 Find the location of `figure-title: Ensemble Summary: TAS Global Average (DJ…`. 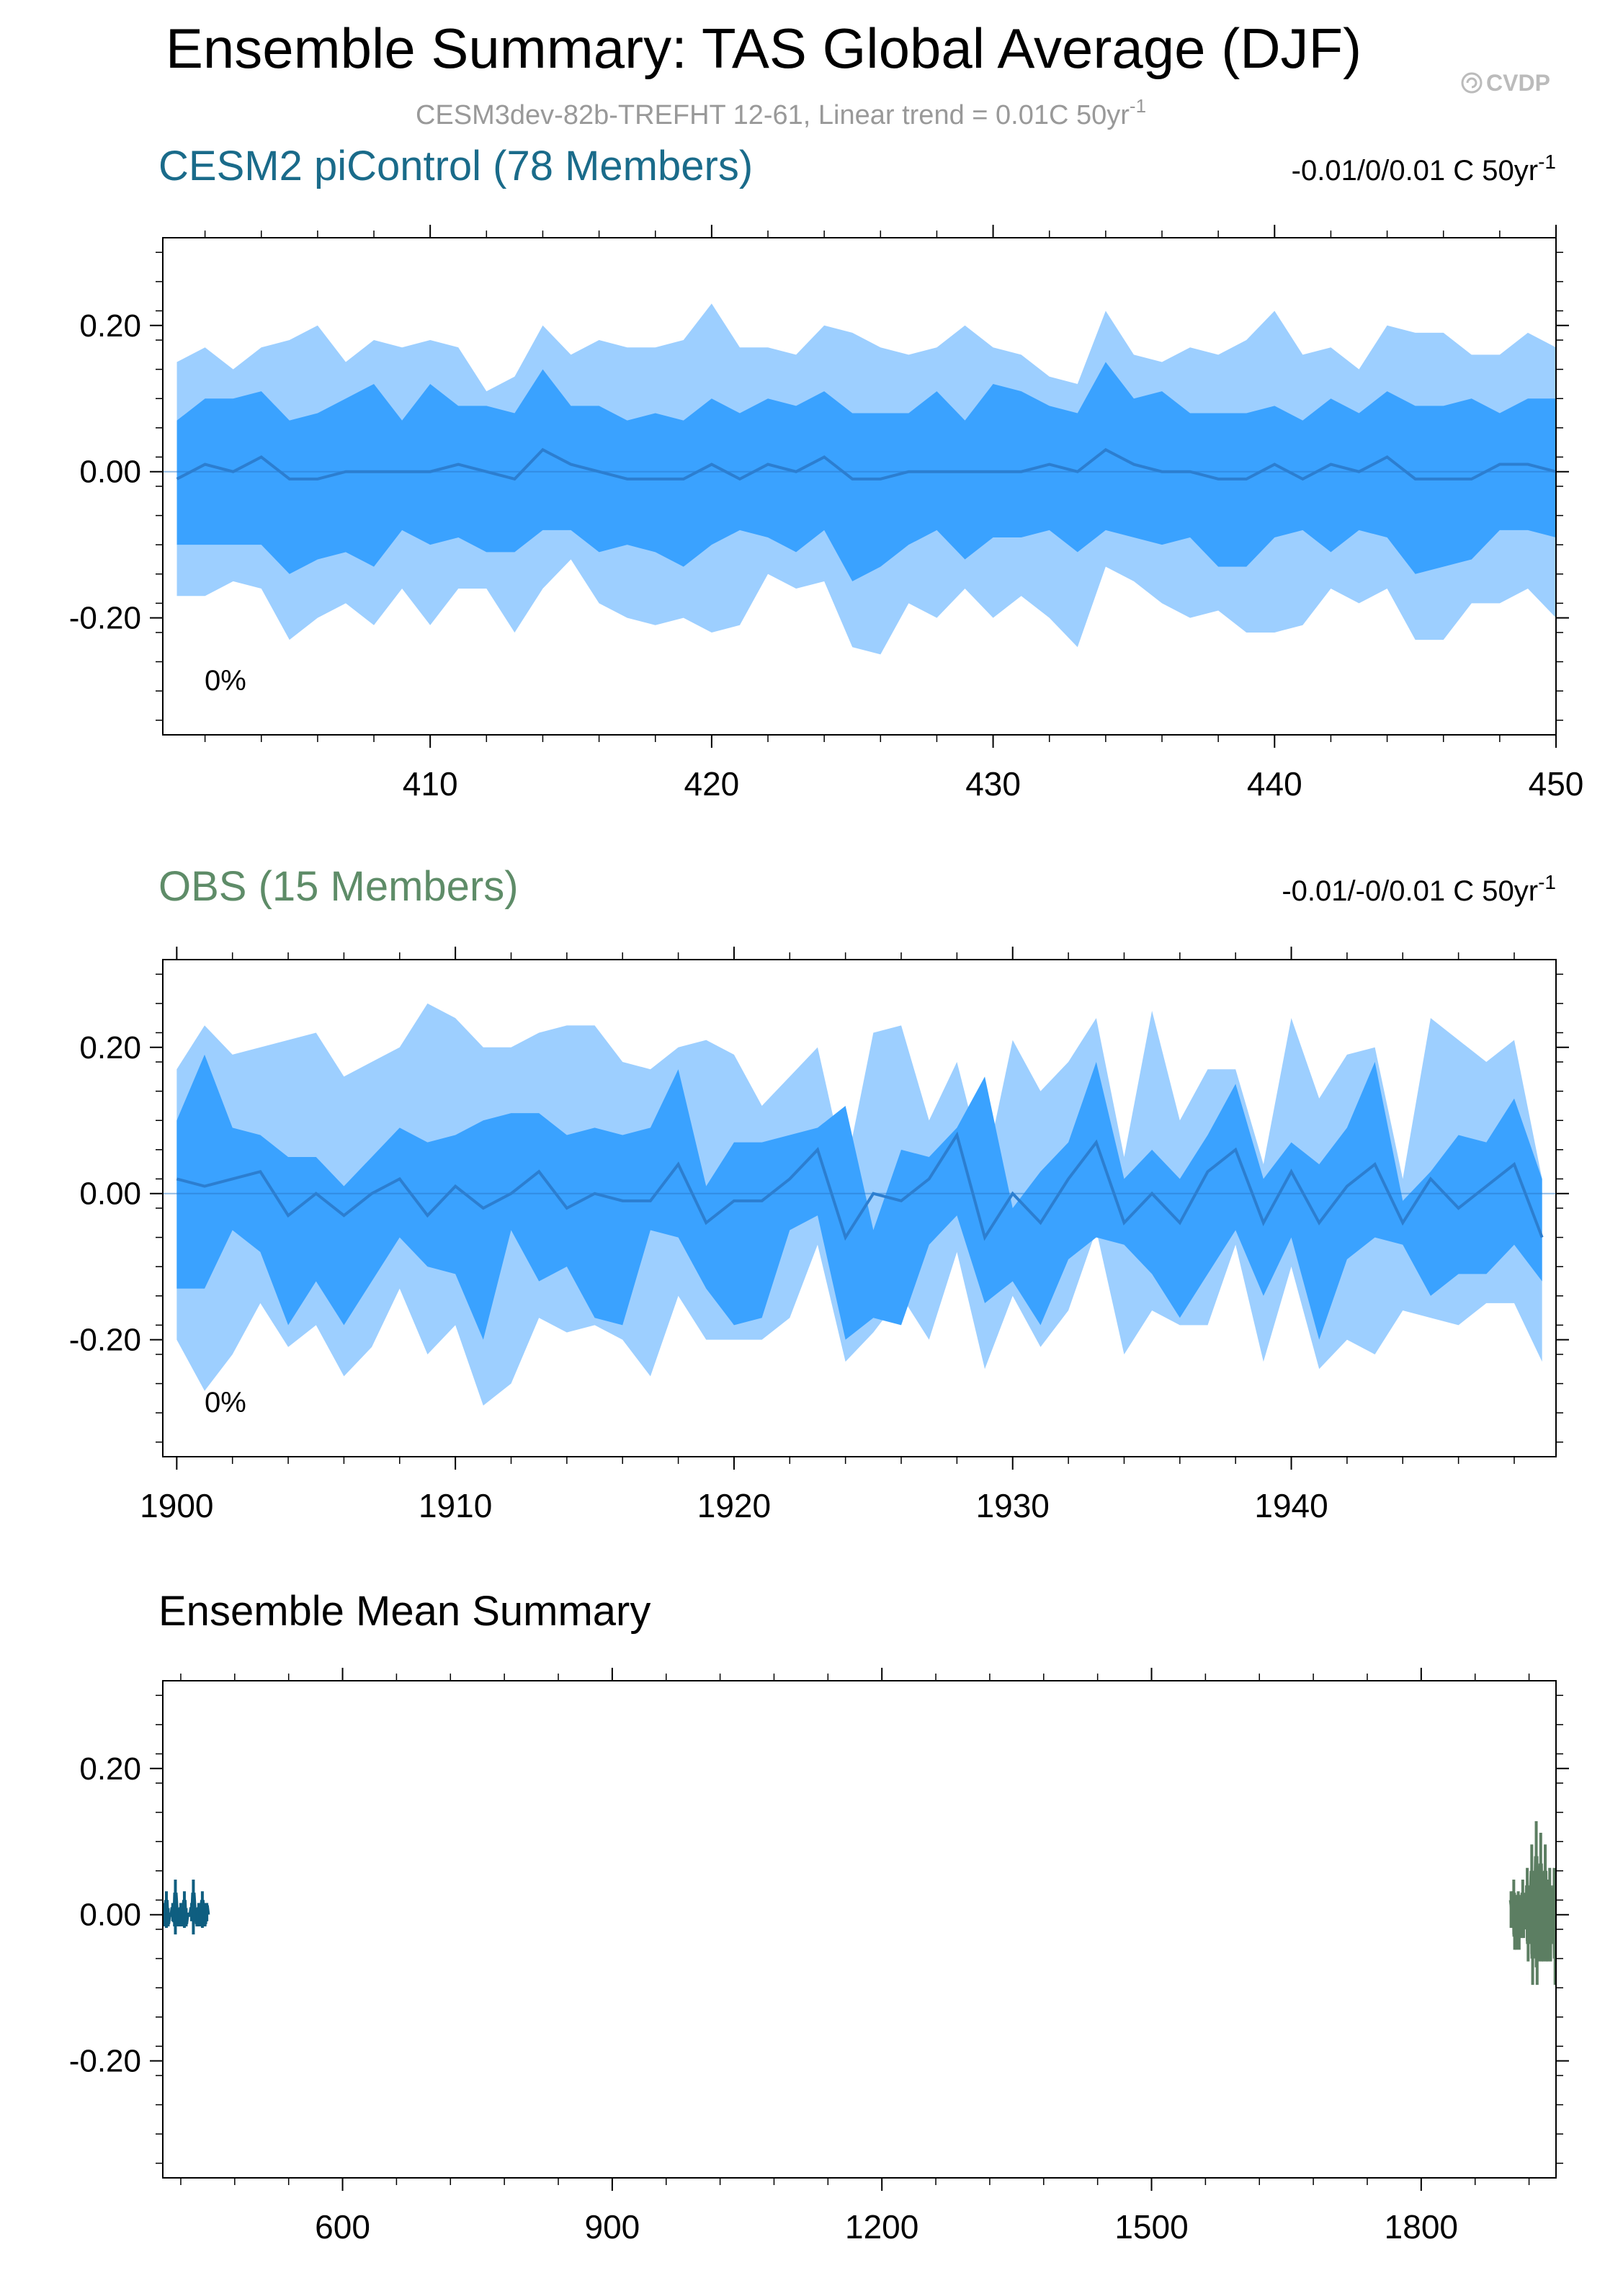

figure-title: Ensemble Summary: TAS Global Average (DJ… is located at coordinates (764, 49).